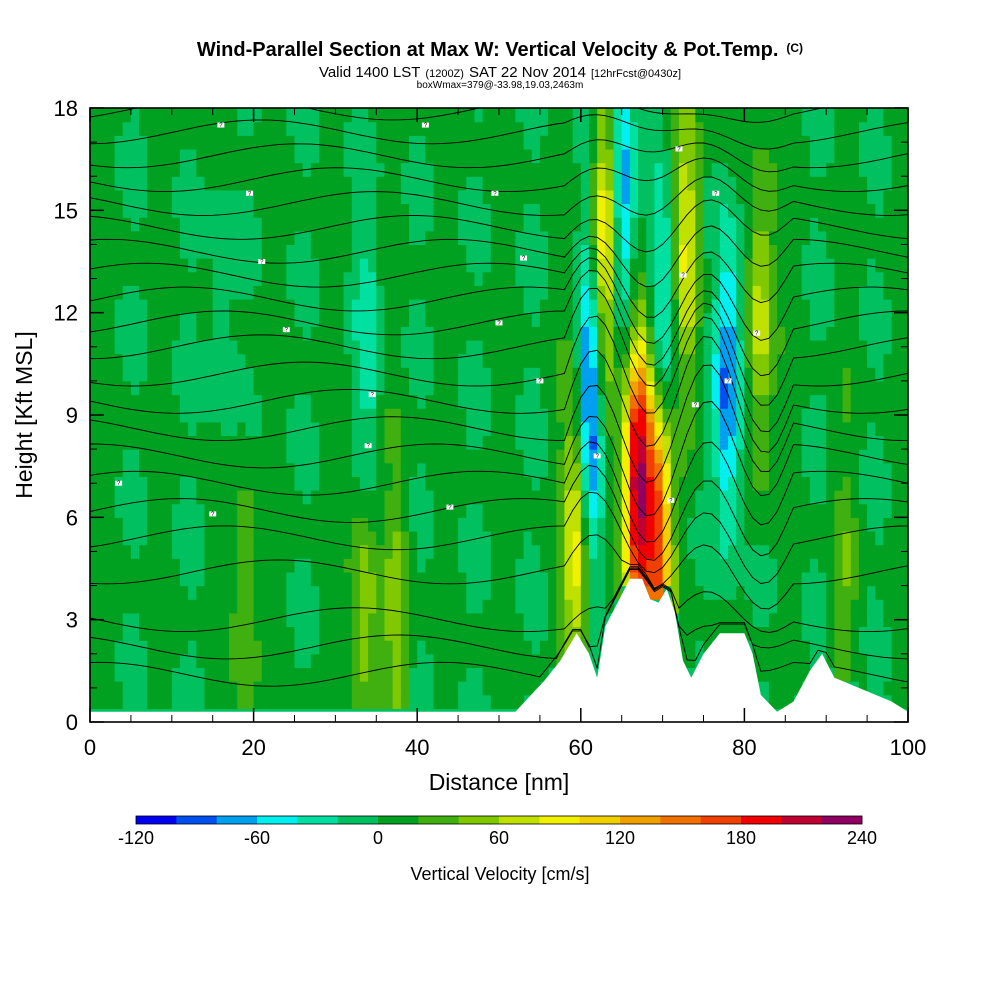 The width and height of the screenshot is (1000, 1000). I want to click on isentrope-label-box, so click(425, 125).